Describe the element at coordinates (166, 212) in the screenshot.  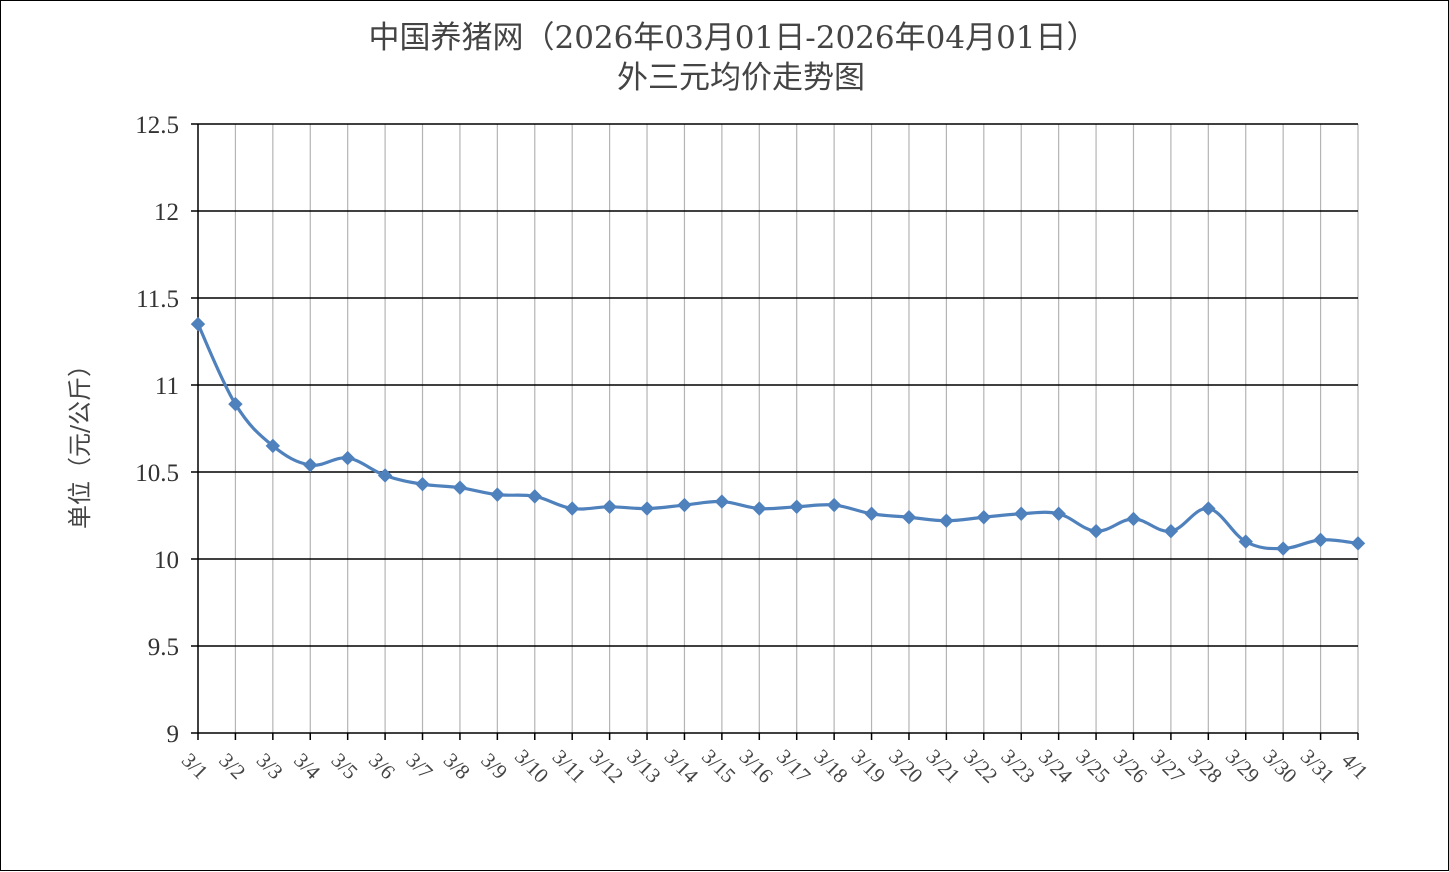
I see `y-tick-label: 12` at that location.